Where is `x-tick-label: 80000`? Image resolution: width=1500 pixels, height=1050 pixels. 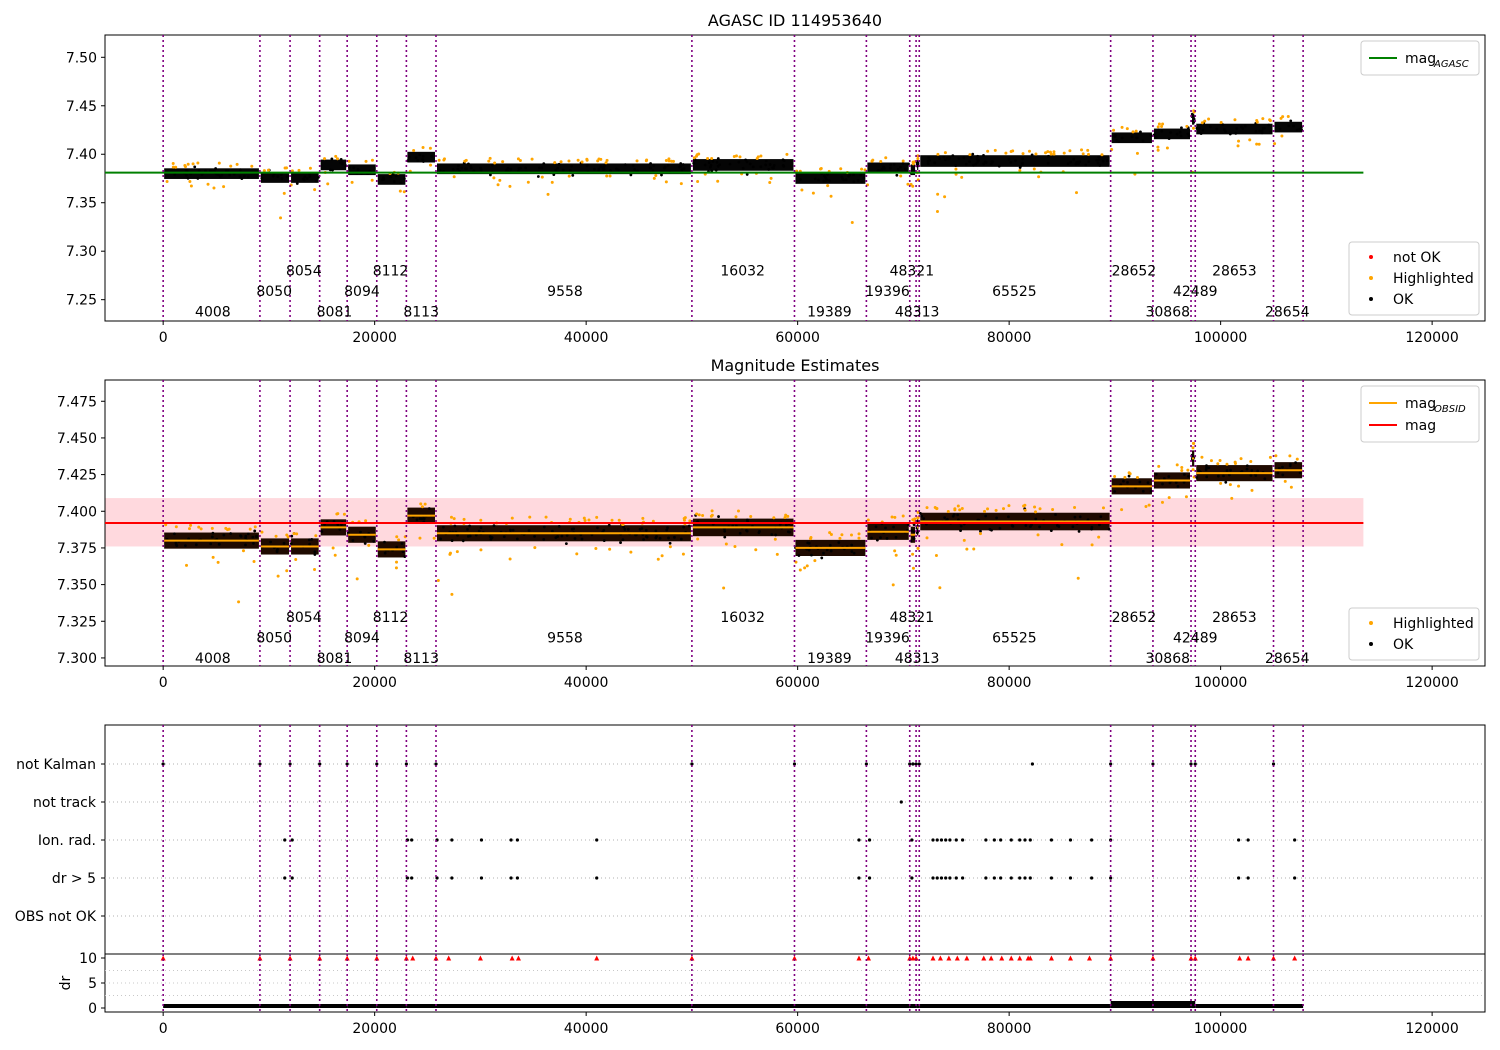
x-tick-label: 80000 is located at coordinates (1009, 338).